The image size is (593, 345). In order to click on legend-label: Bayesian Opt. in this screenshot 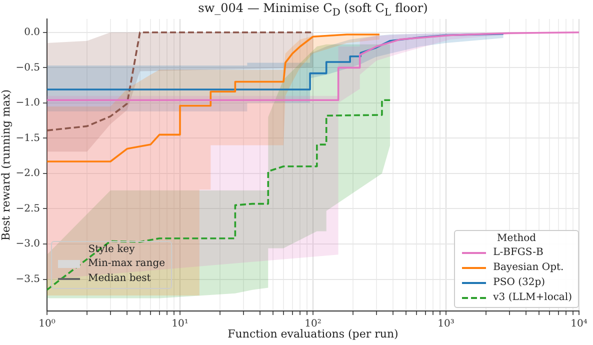, I will do `click(528, 267)`.